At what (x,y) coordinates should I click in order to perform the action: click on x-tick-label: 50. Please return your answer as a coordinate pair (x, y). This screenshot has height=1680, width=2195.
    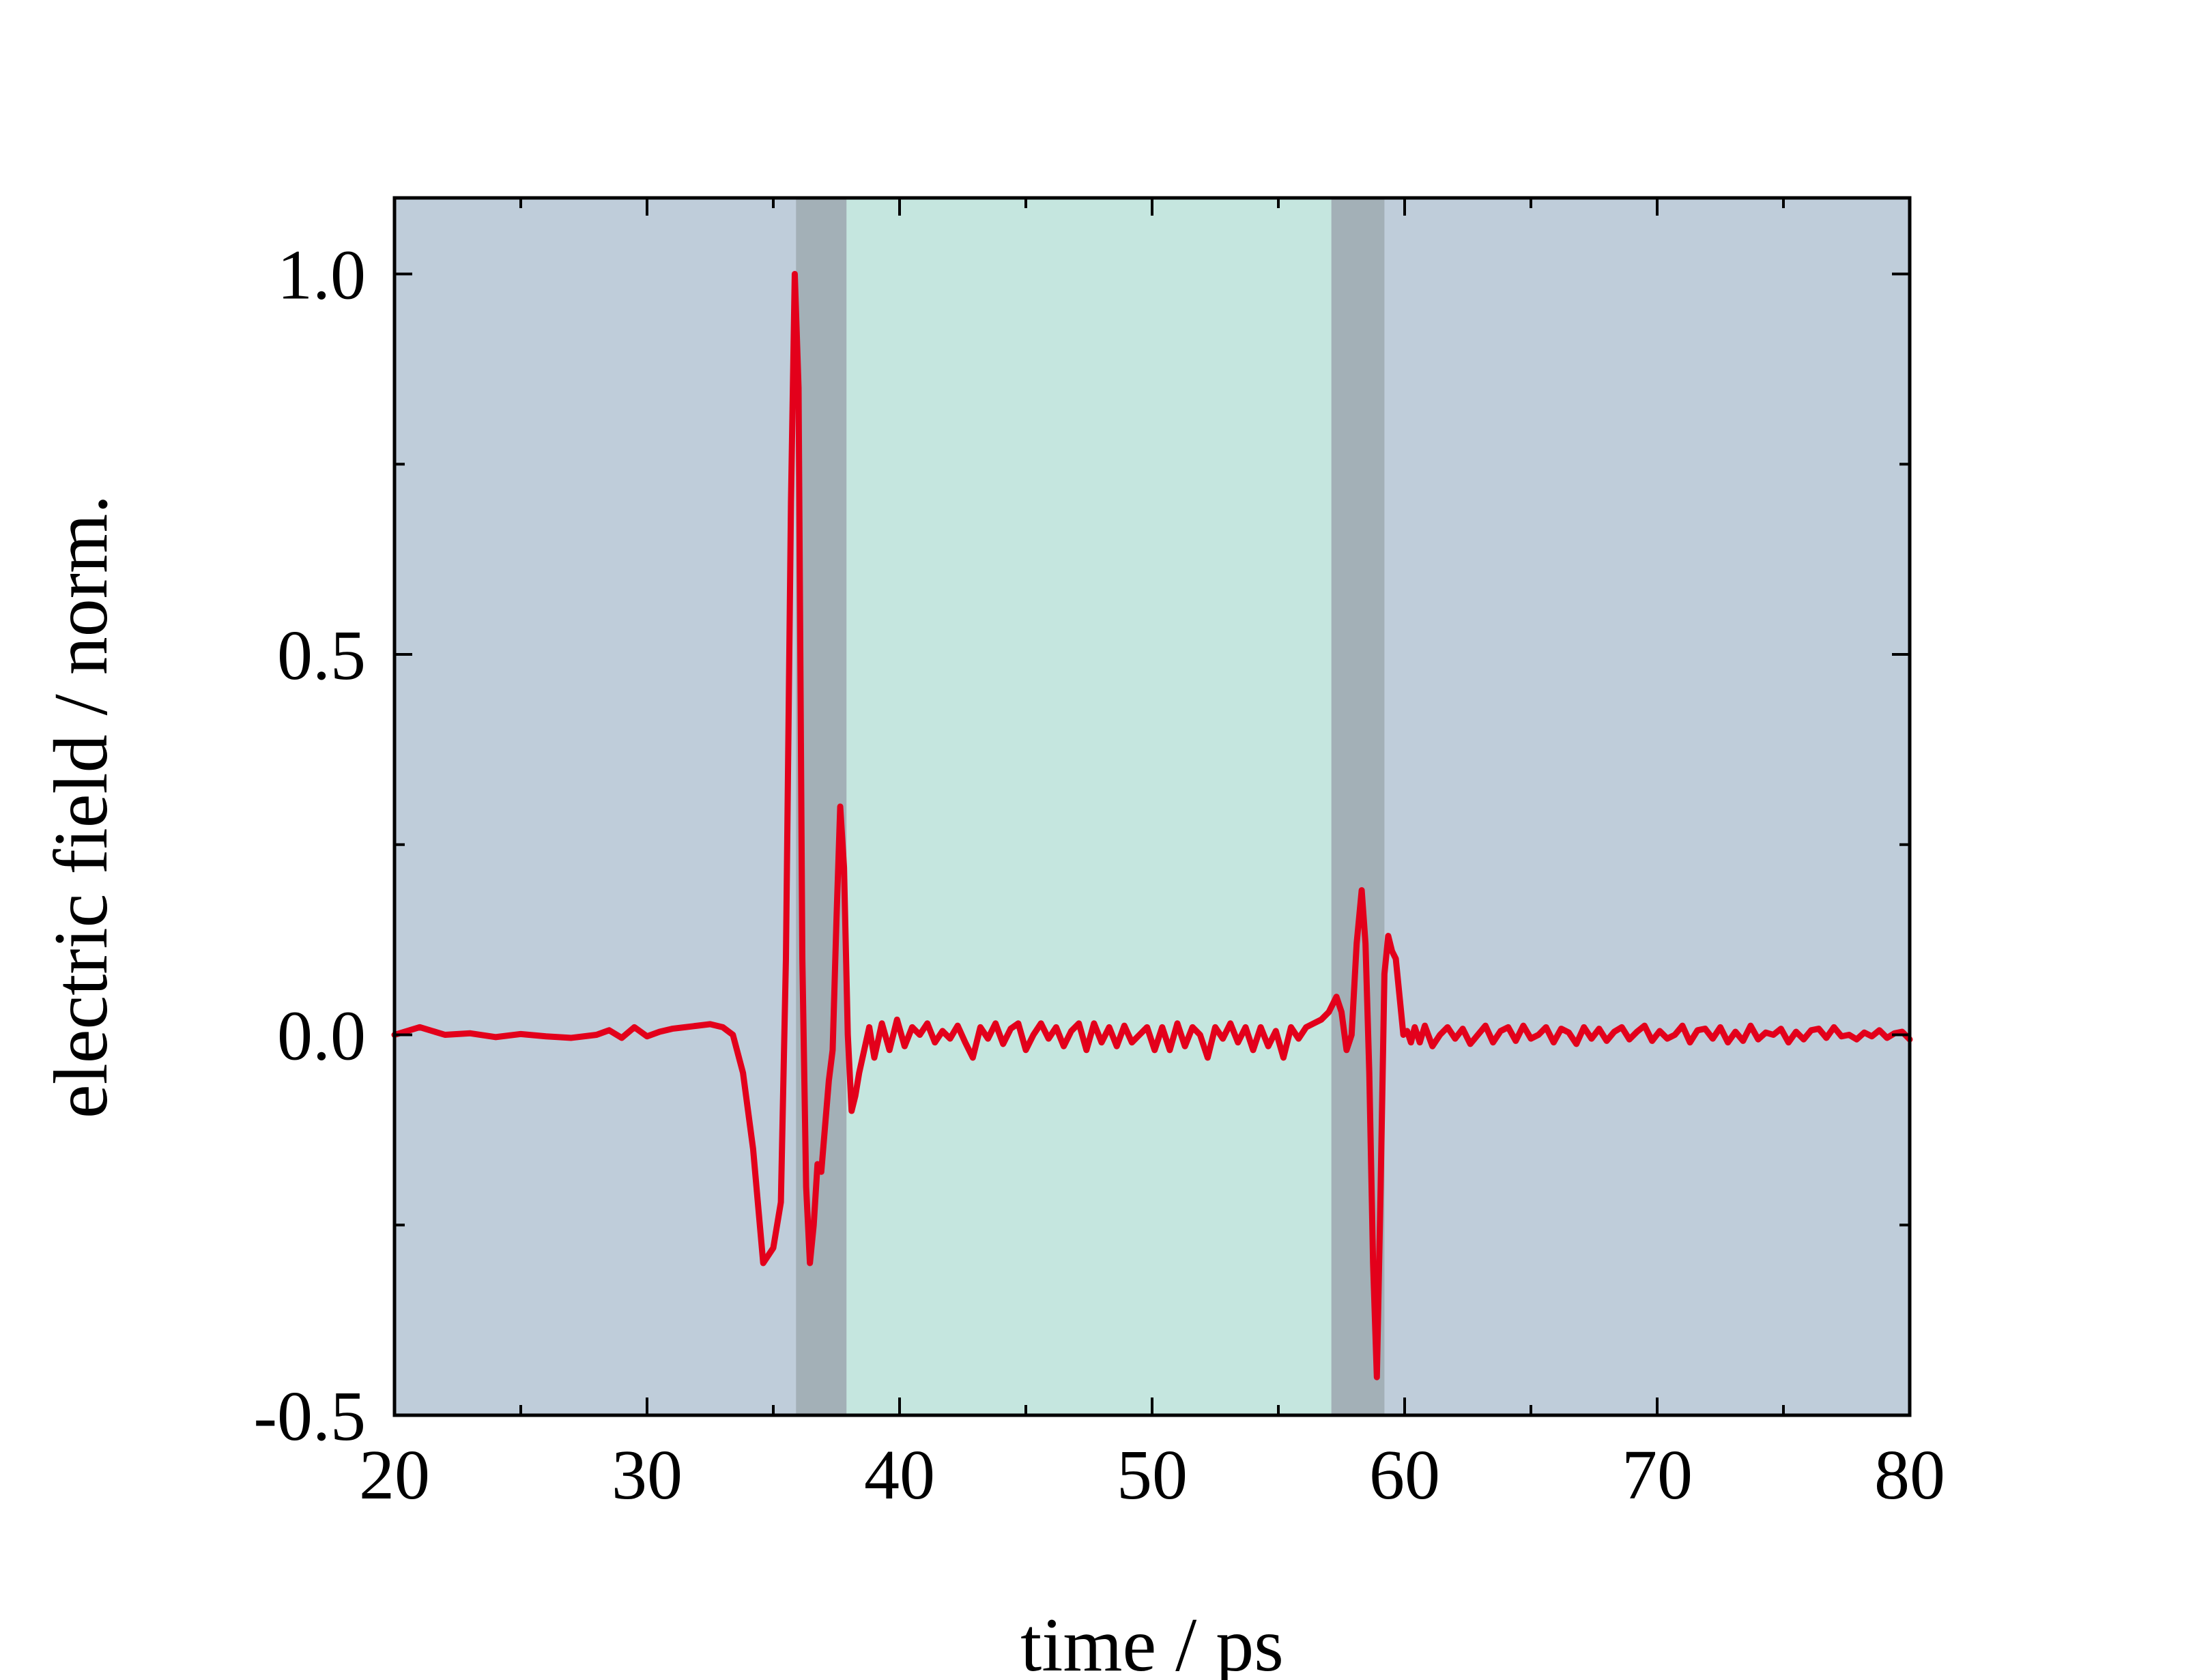
    Looking at the image, I should click on (1152, 1475).